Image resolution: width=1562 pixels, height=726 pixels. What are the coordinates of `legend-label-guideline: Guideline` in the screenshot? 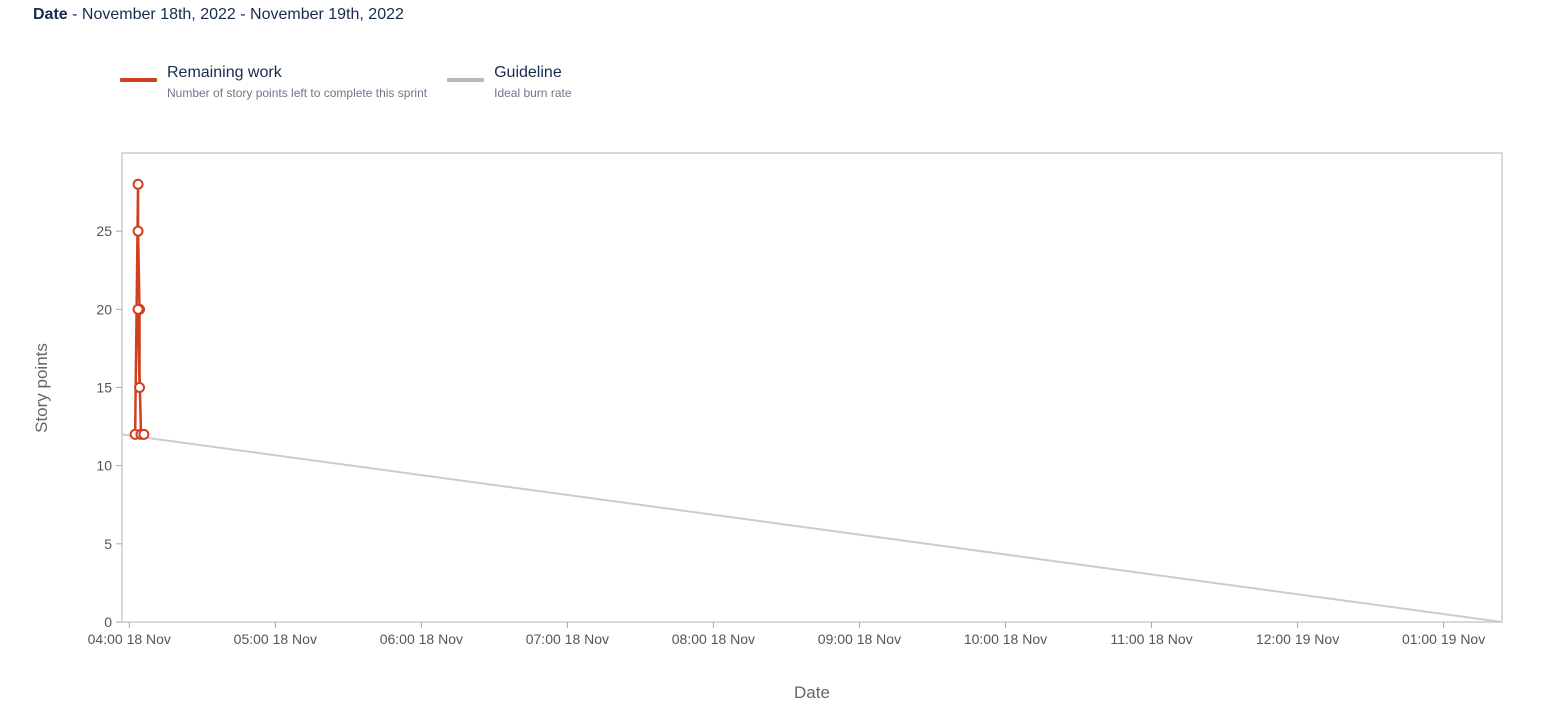 It's located at (528, 72).